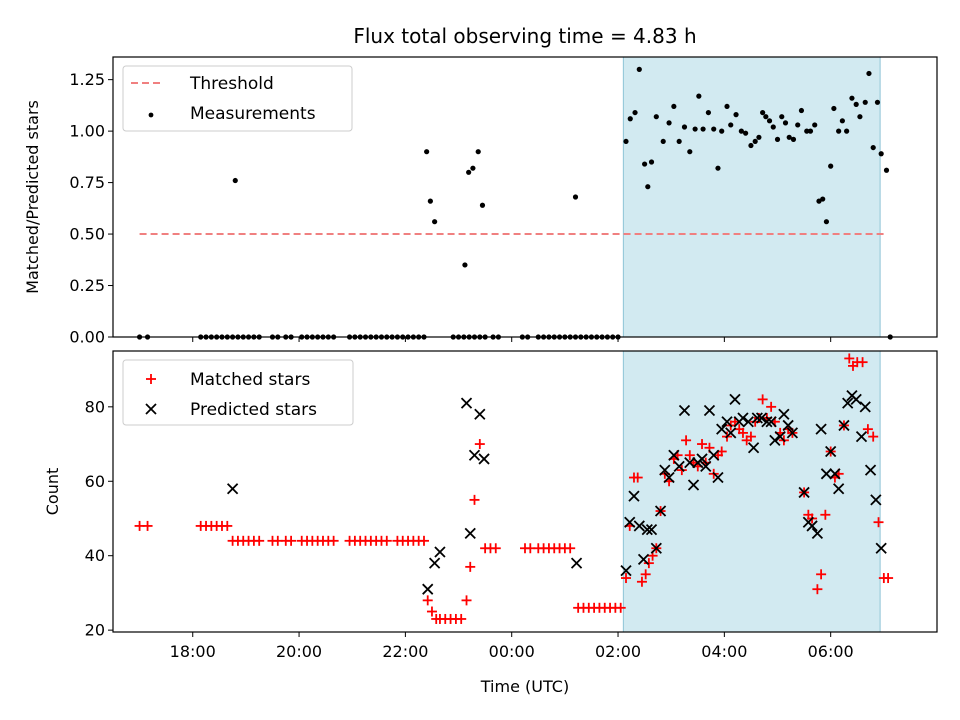 The image size is (960, 720). What do you see at coordinates (253, 410) in the screenshot?
I see `legend-predicted-label: Predicted stars` at bounding box center [253, 410].